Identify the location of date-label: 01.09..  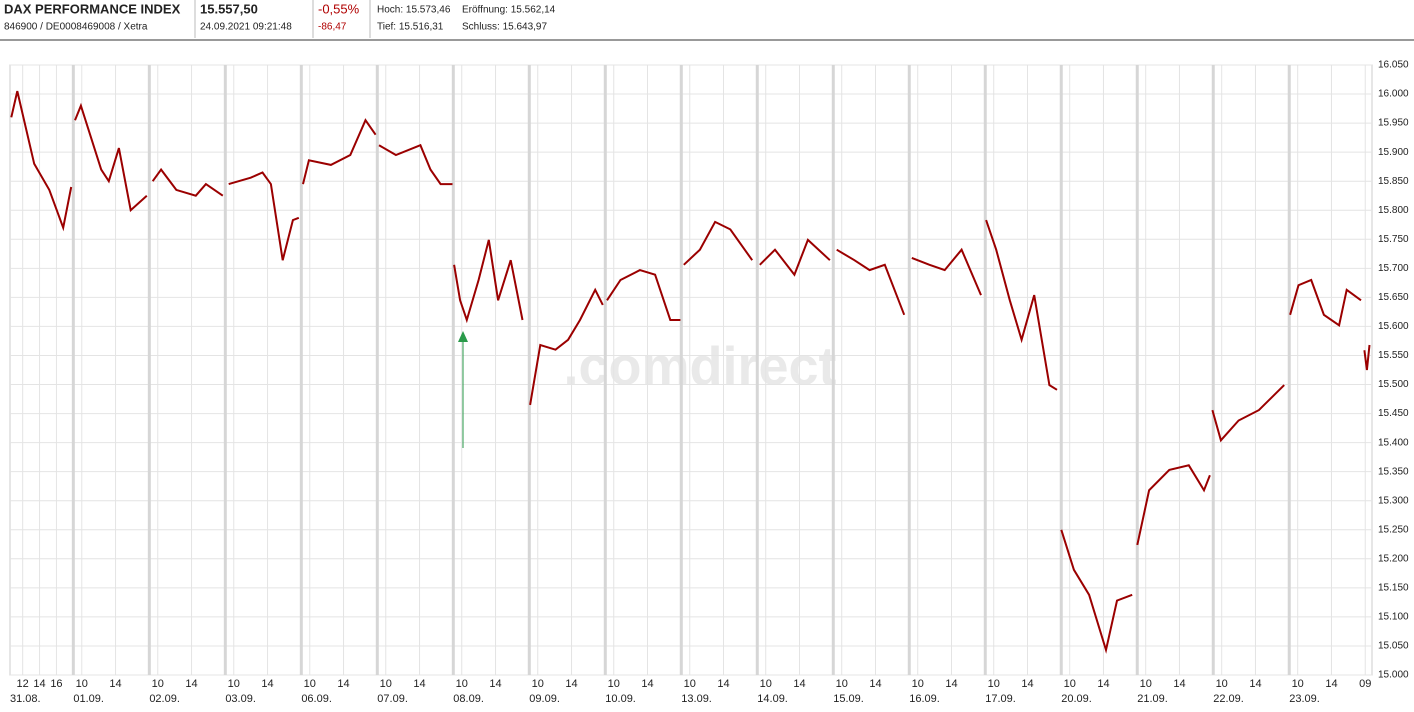
(88, 699).